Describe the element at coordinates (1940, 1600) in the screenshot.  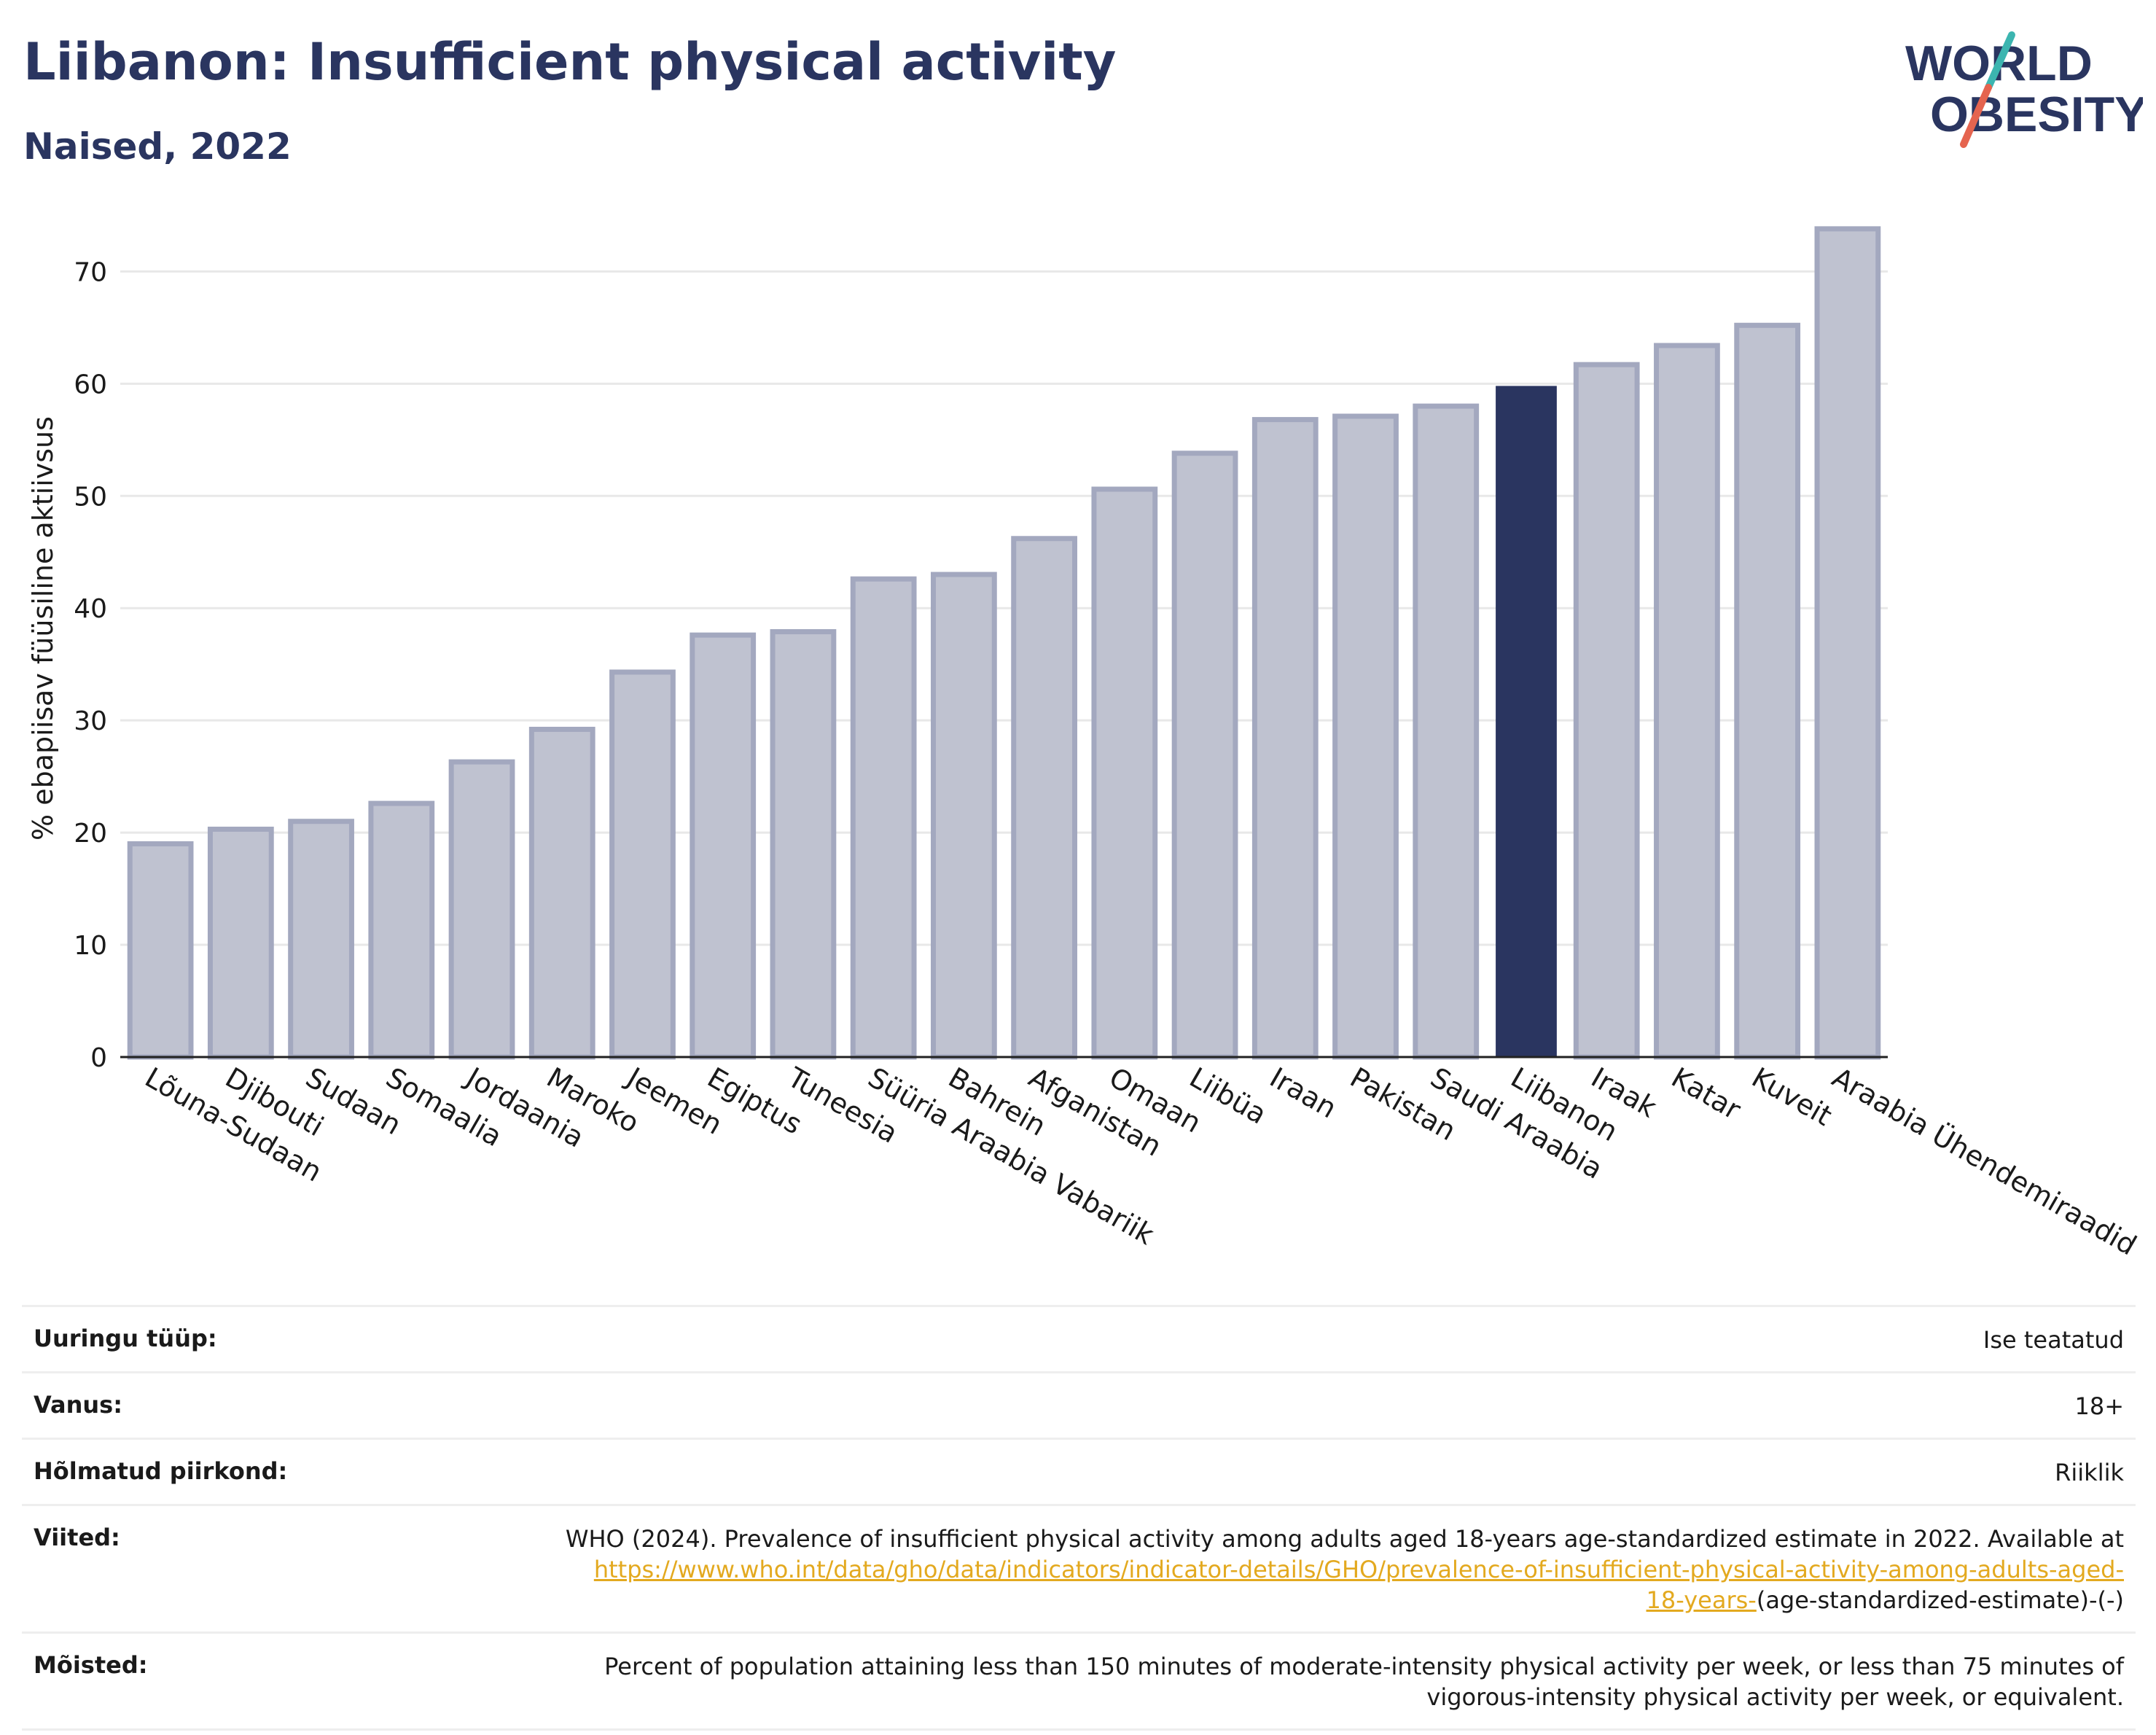
I see `reference-suffix: (age-standardized-estimate)-(-)` at that location.